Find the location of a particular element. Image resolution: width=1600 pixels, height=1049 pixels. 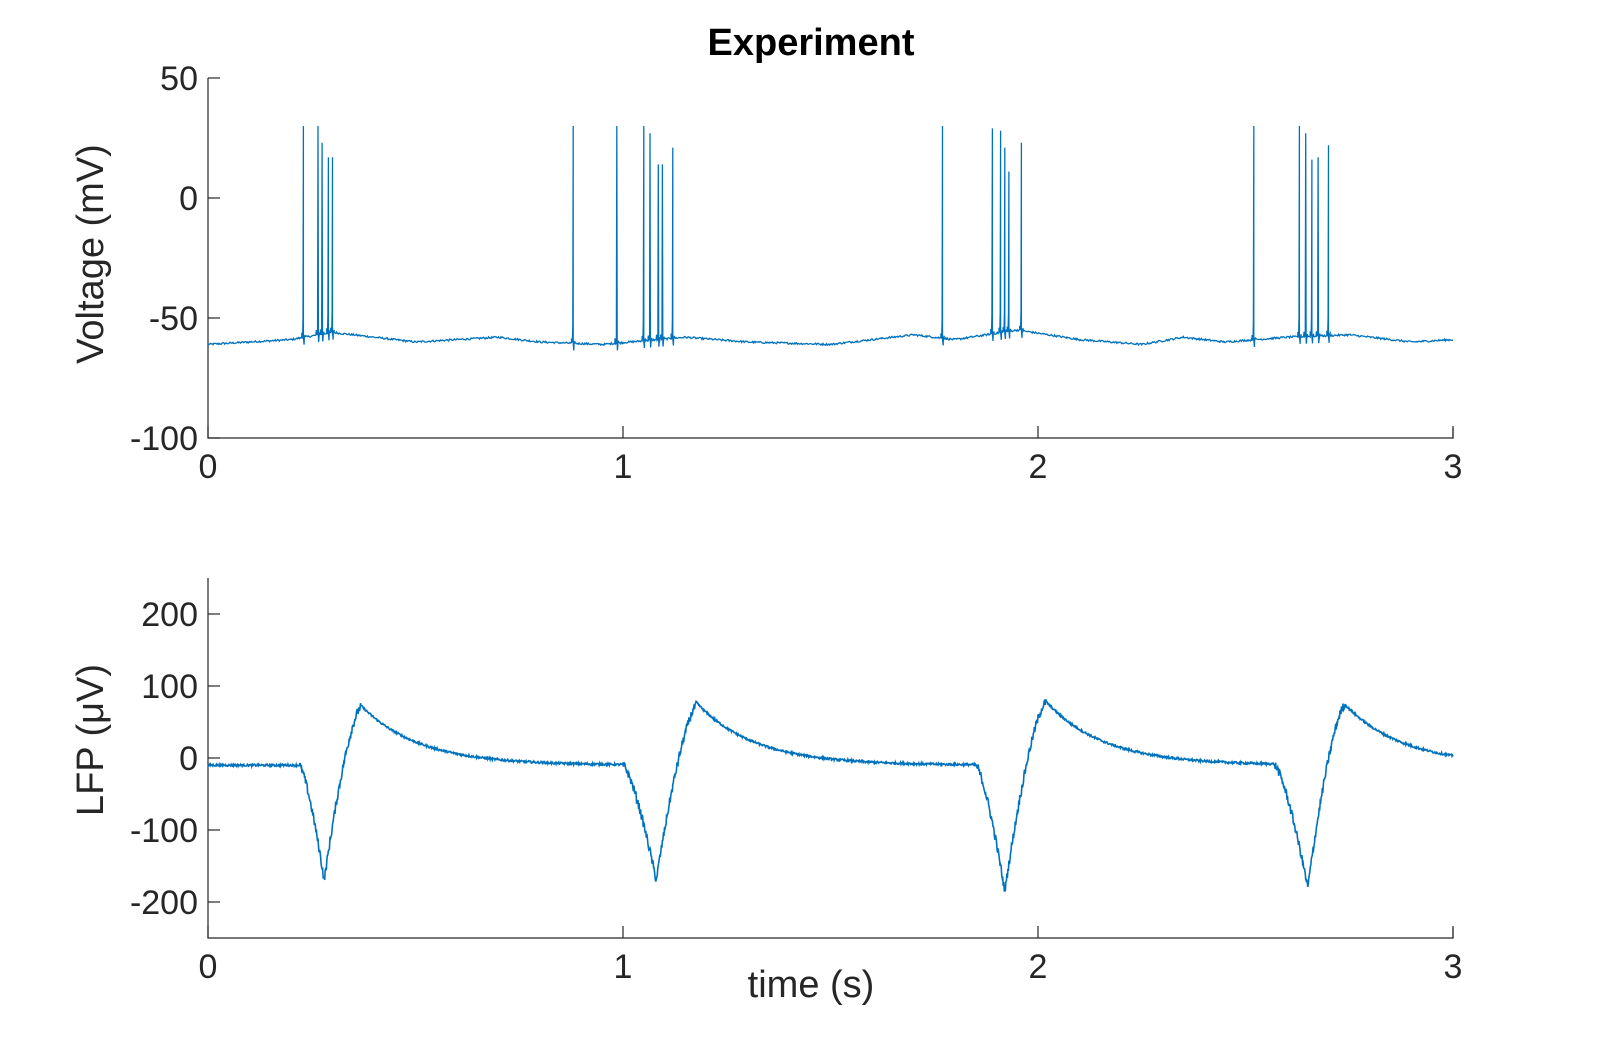

chart-title: Experiment is located at coordinates (811, 43).